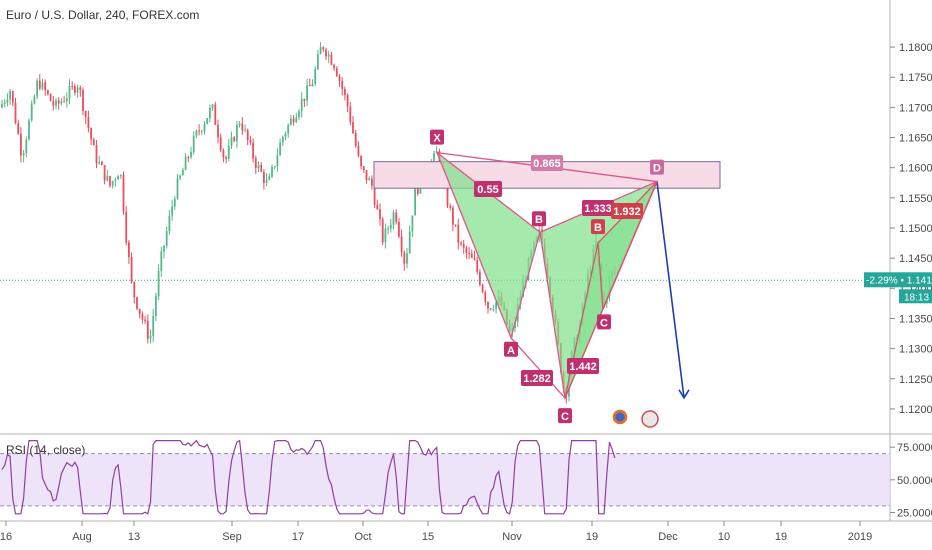  Describe the element at coordinates (898, 280) in the screenshot. I see `price-tag-bg` at that location.